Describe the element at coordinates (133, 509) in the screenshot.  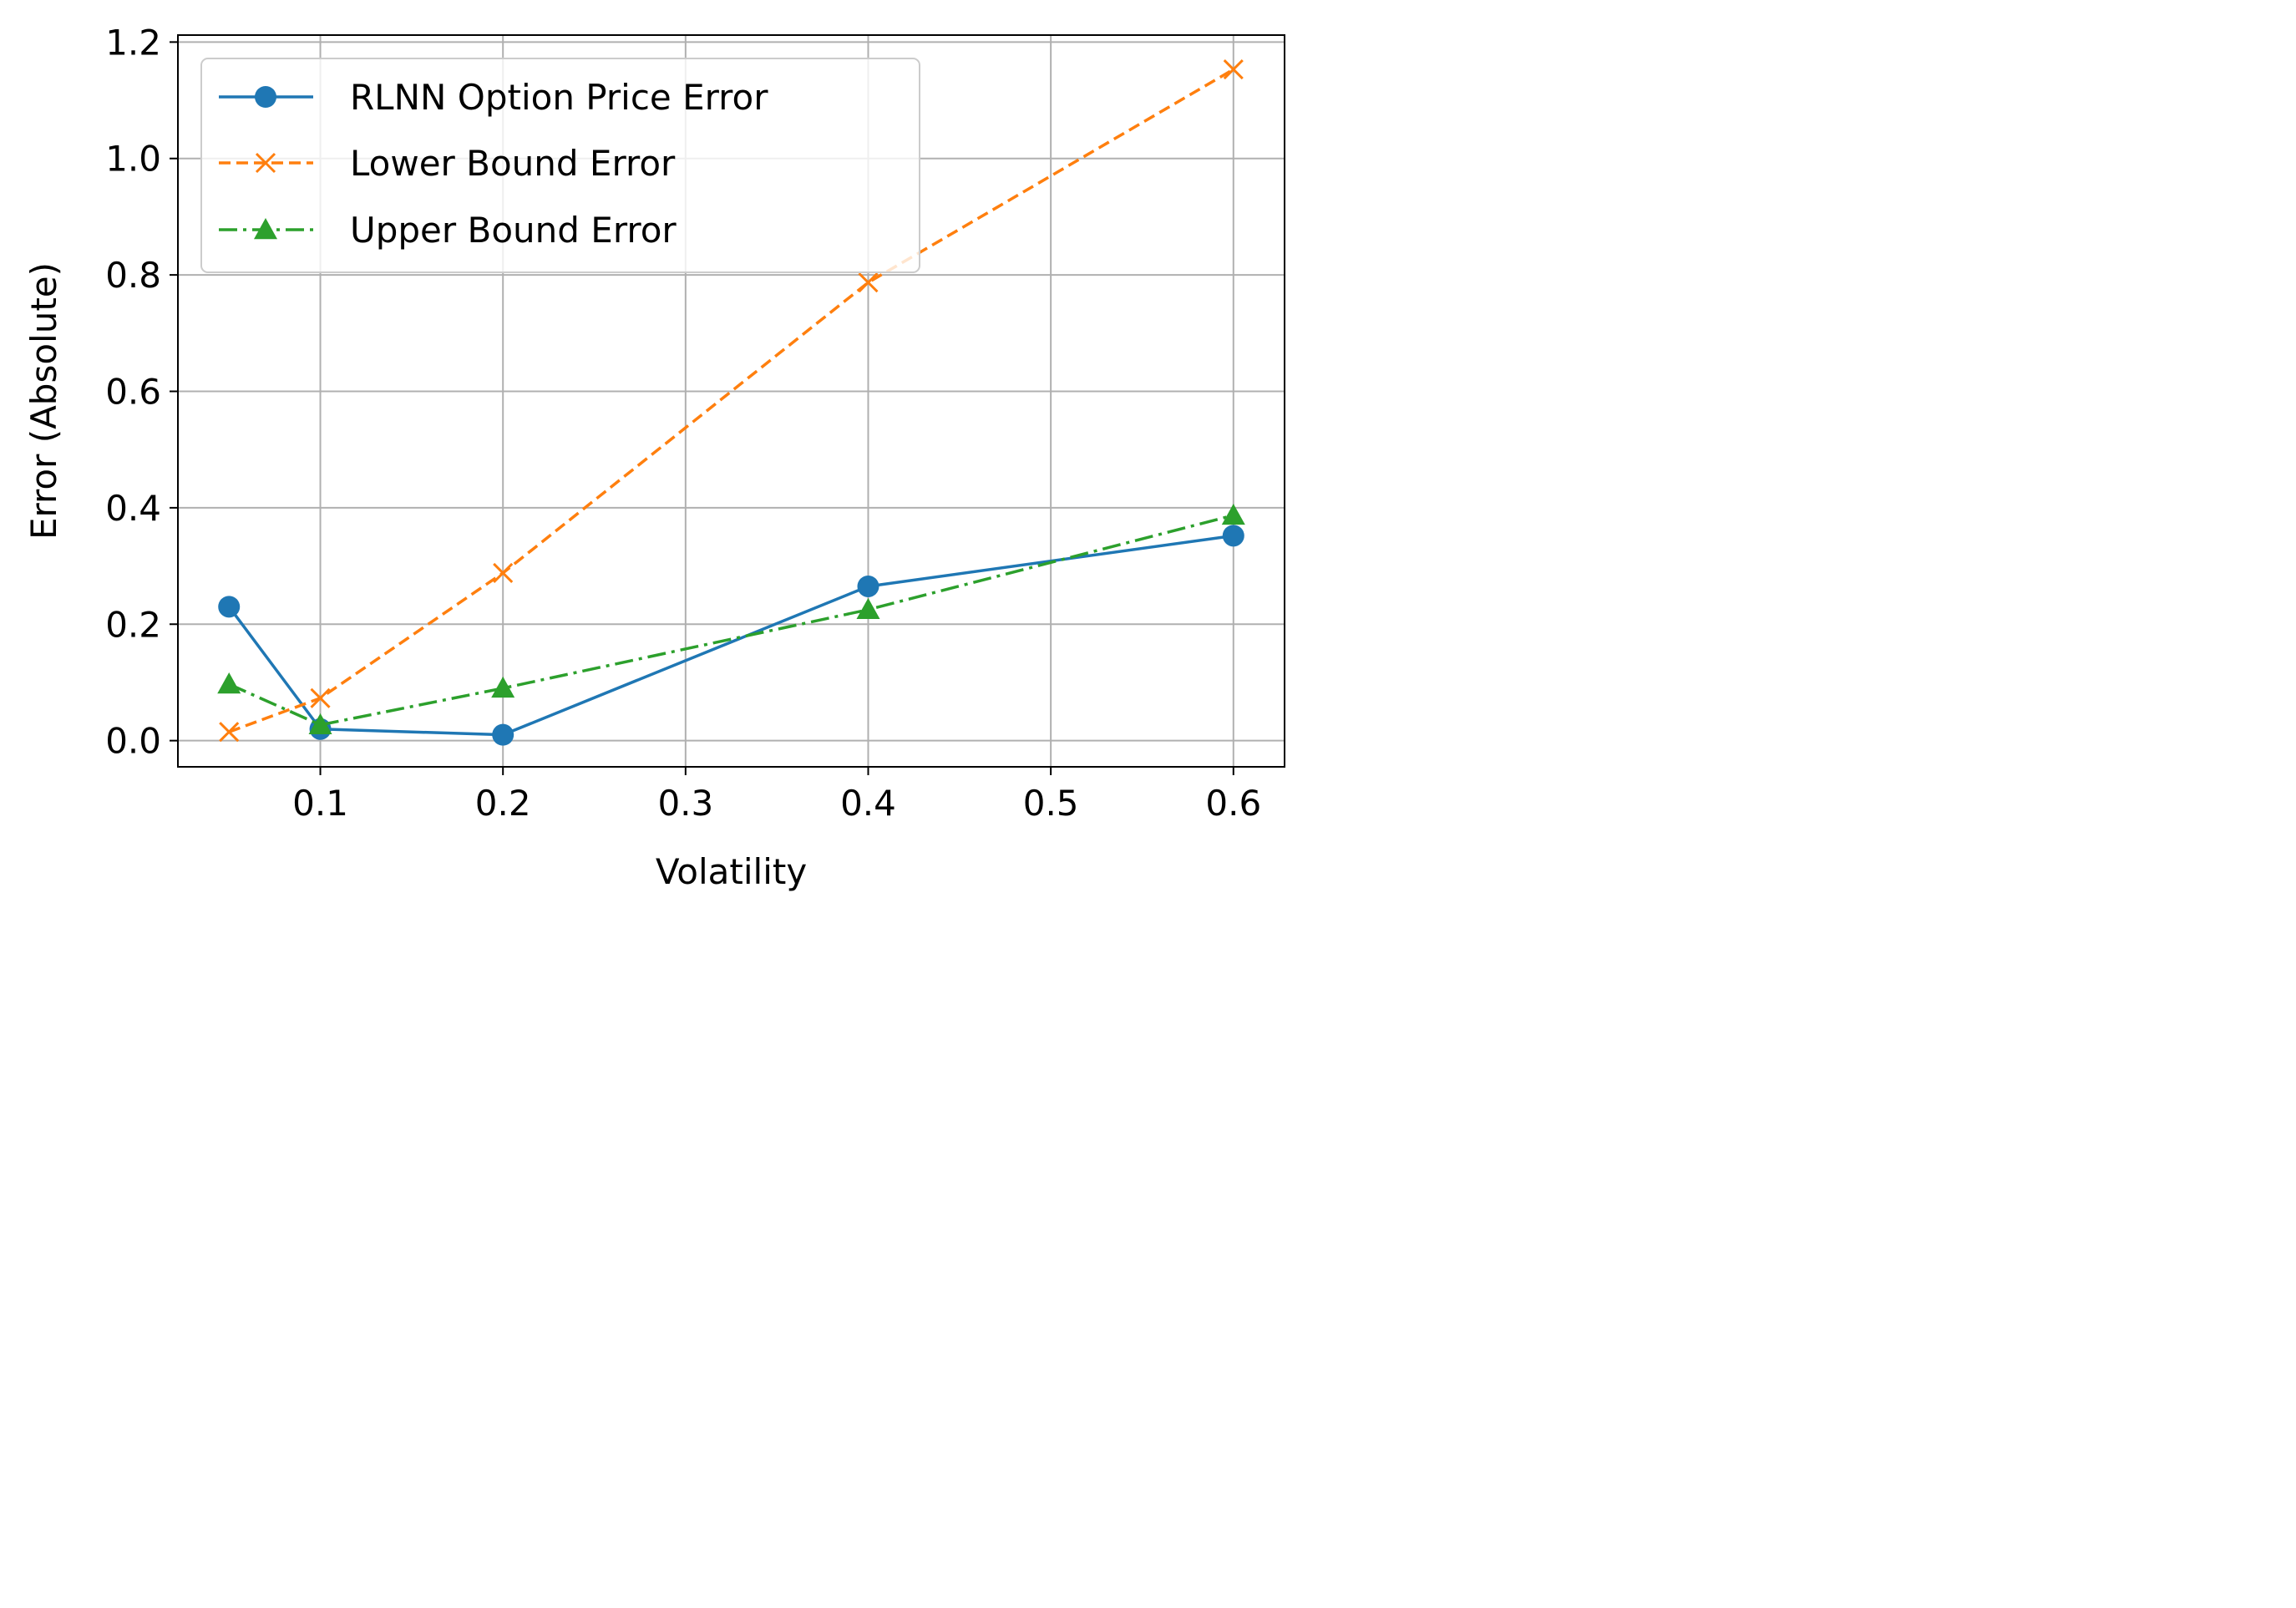
I see `y-tick-label: 0.4` at that location.